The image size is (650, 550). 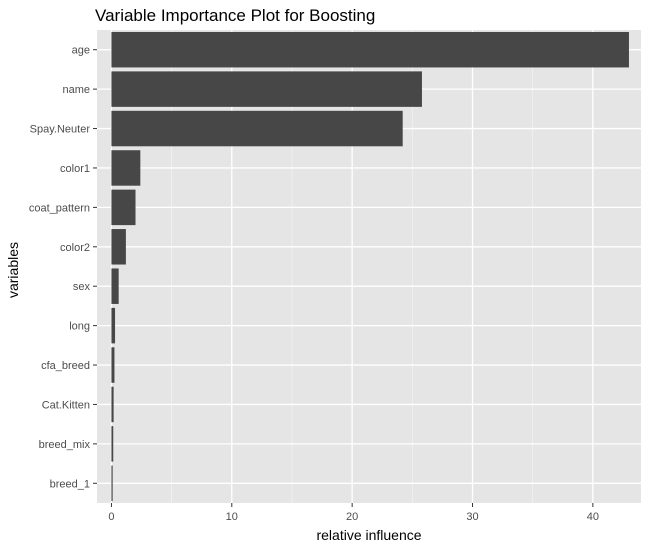 I want to click on bar-Spay.Neuter, so click(x=257, y=128).